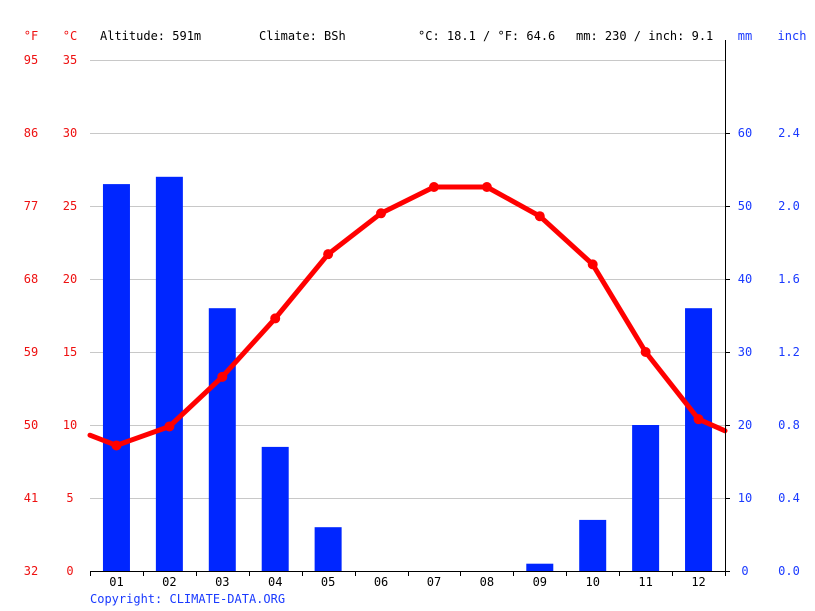  I want to click on celsius-tick-label: 30, so click(70, 133).